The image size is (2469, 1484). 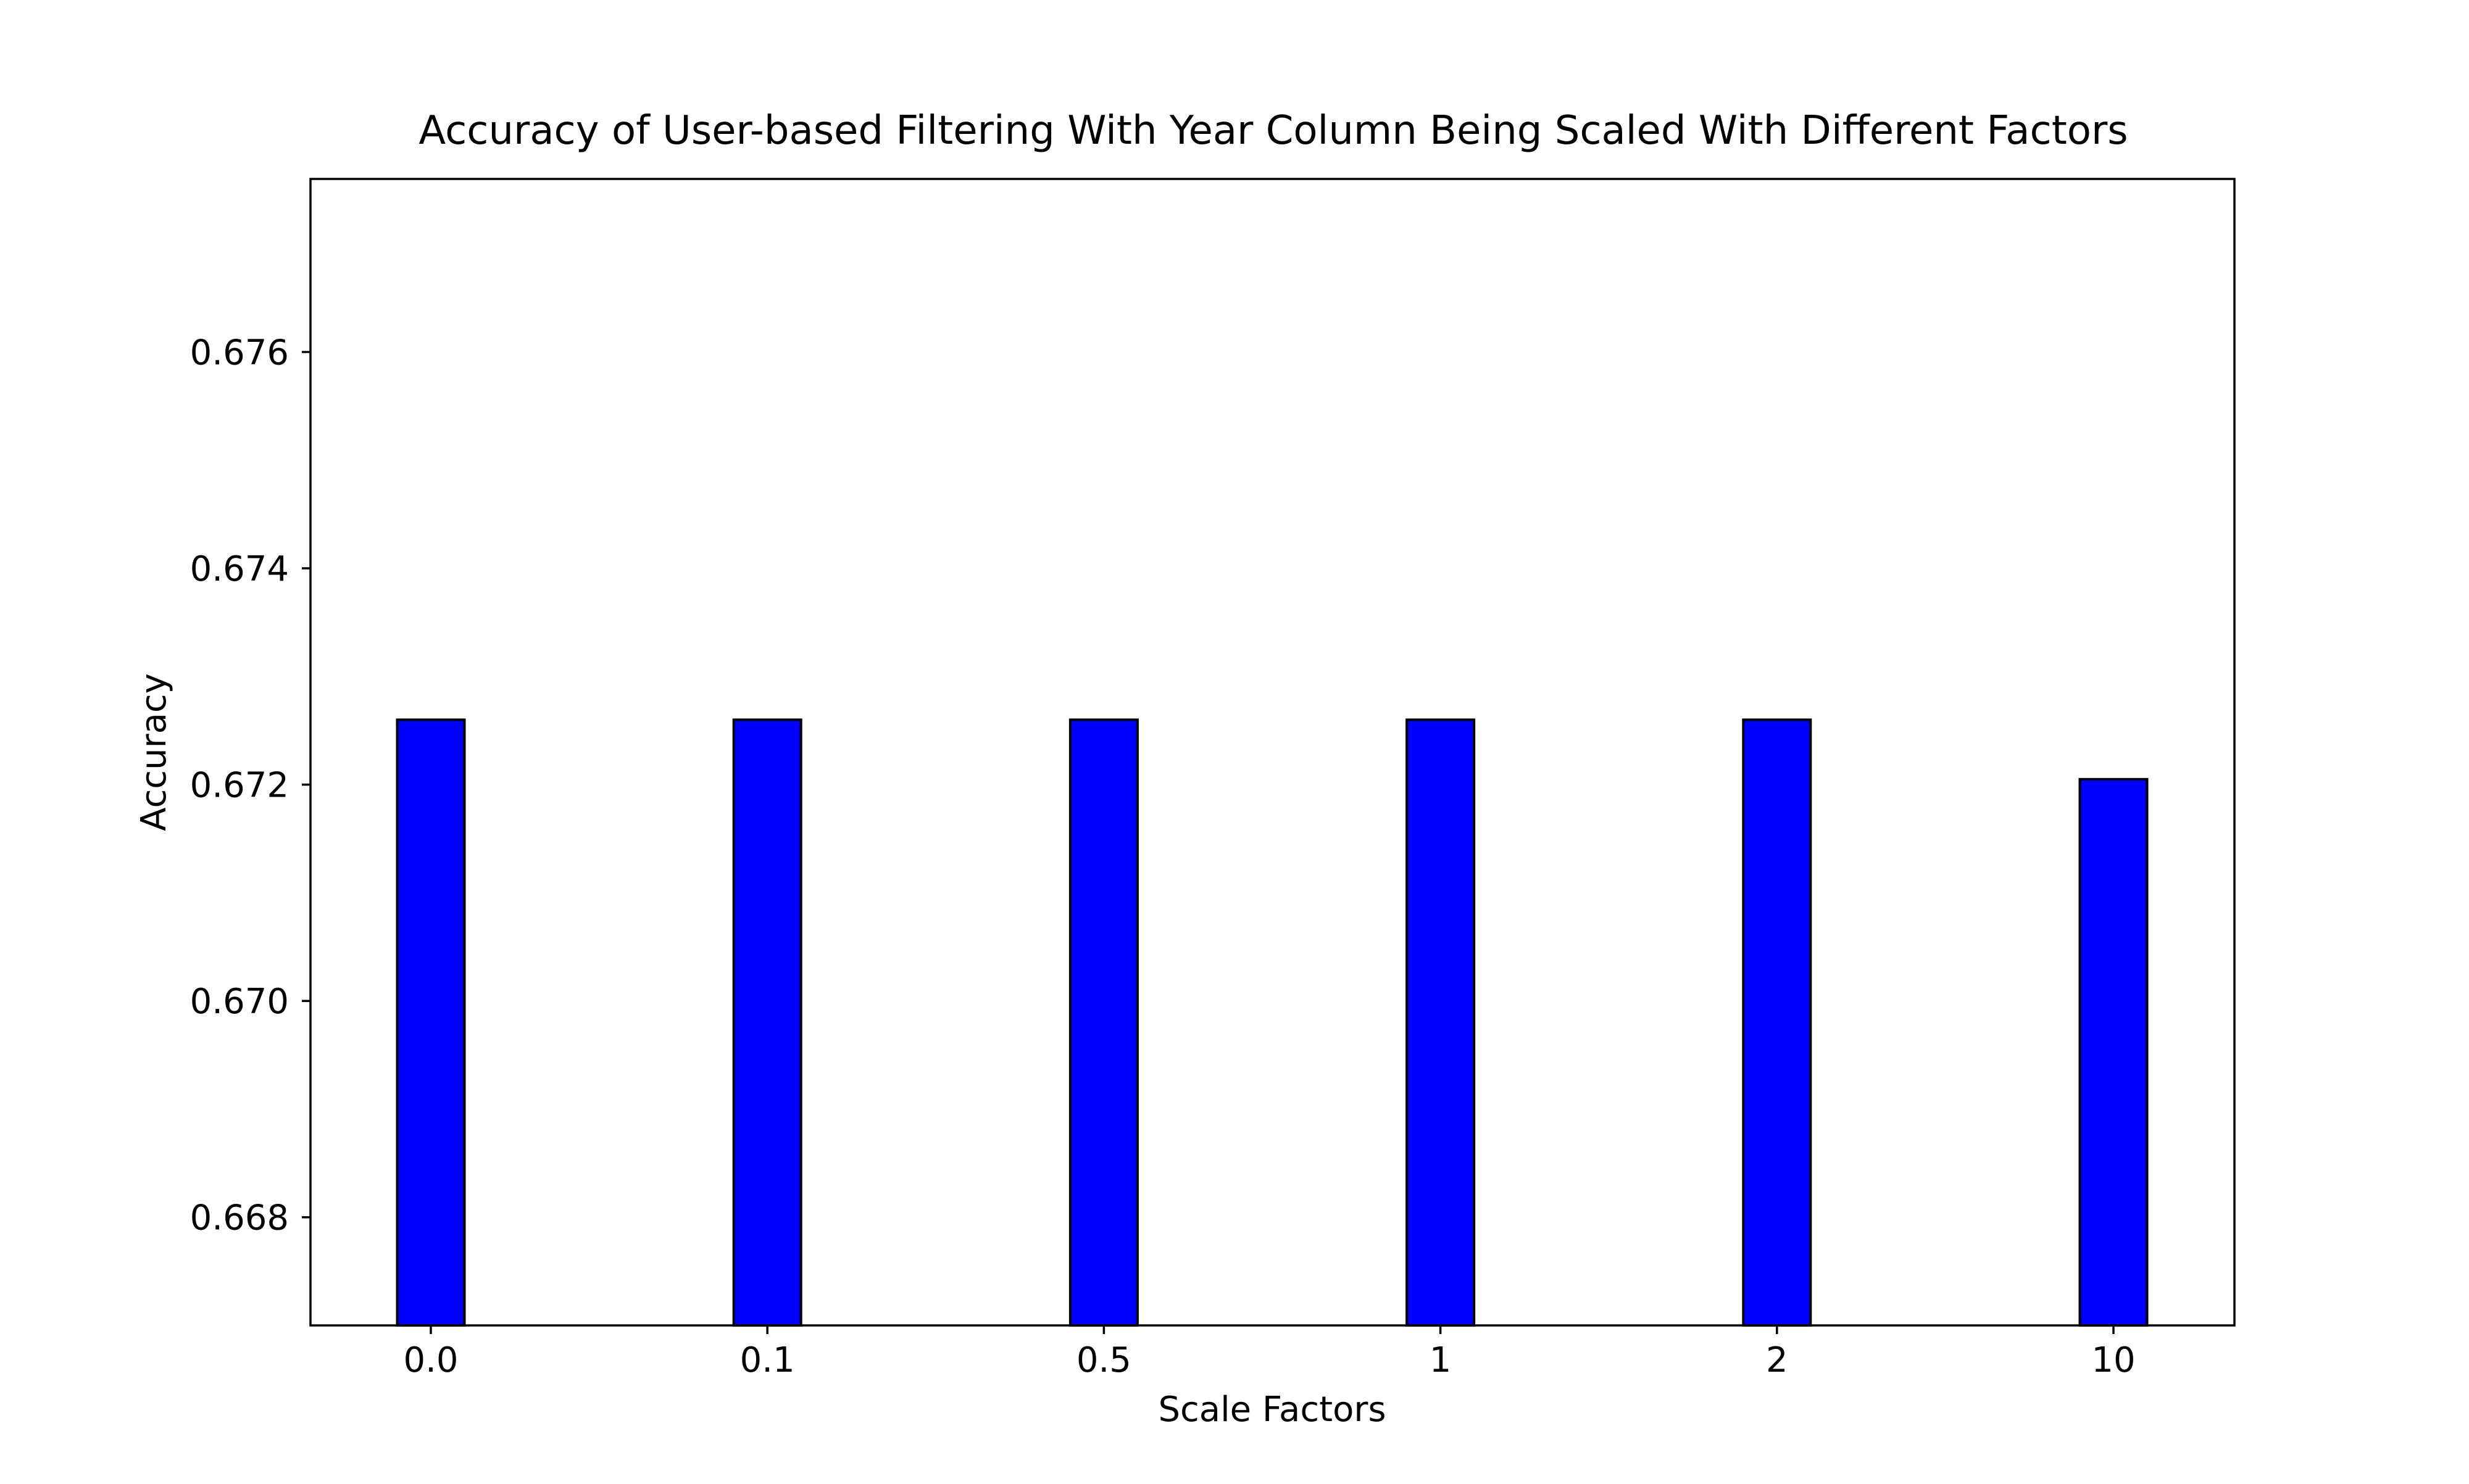 I want to click on x-tick-label: 0.1, so click(x=767, y=1360).